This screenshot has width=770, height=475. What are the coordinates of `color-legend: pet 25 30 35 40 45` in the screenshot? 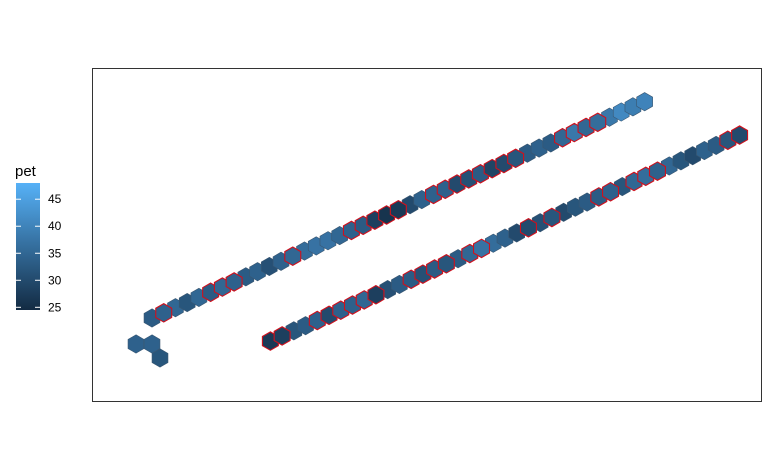 It's located at (38, 238).